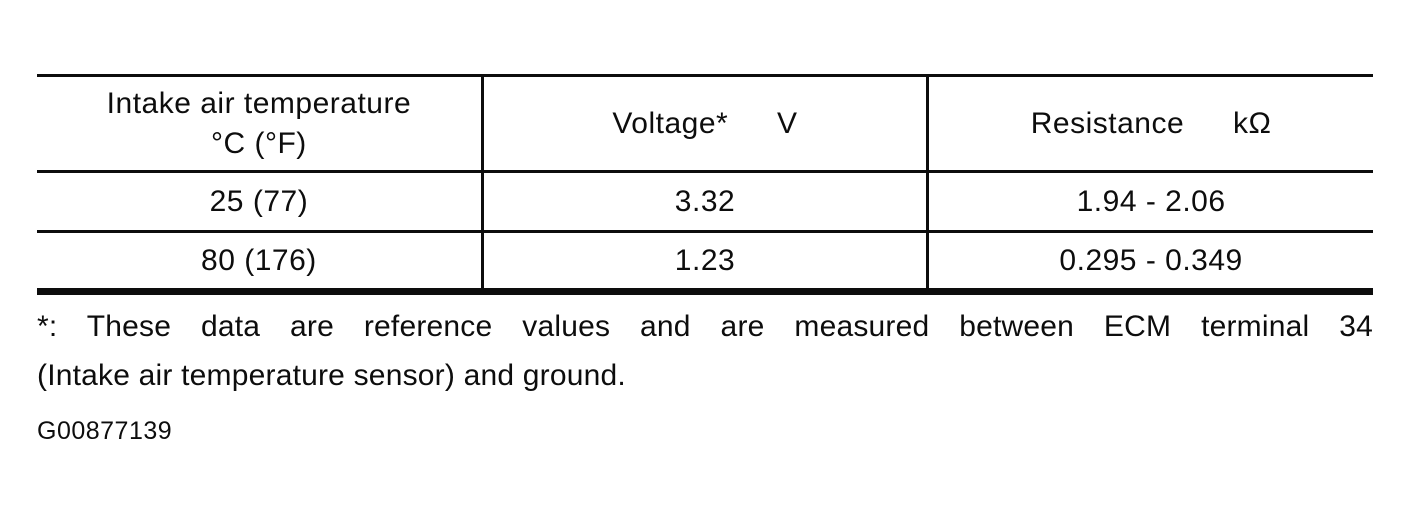 This screenshot has height=514, width=1410. I want to click on cell-resistance: 1.94 - 2.06, so click(1151, 201).